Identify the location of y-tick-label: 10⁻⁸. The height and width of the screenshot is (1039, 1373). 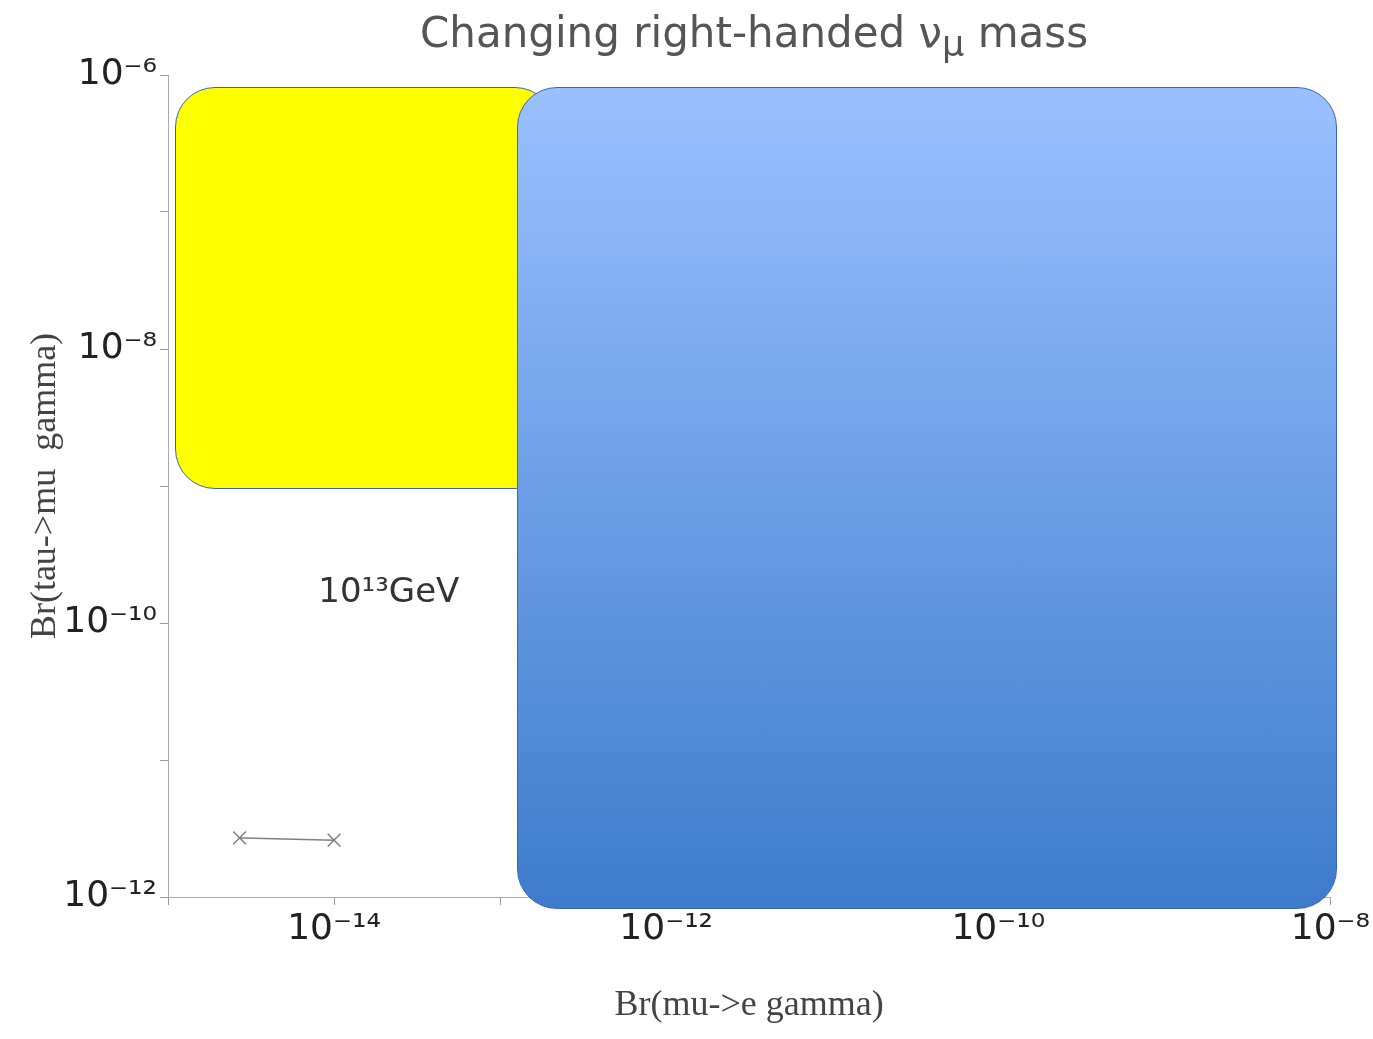
(117, 346).